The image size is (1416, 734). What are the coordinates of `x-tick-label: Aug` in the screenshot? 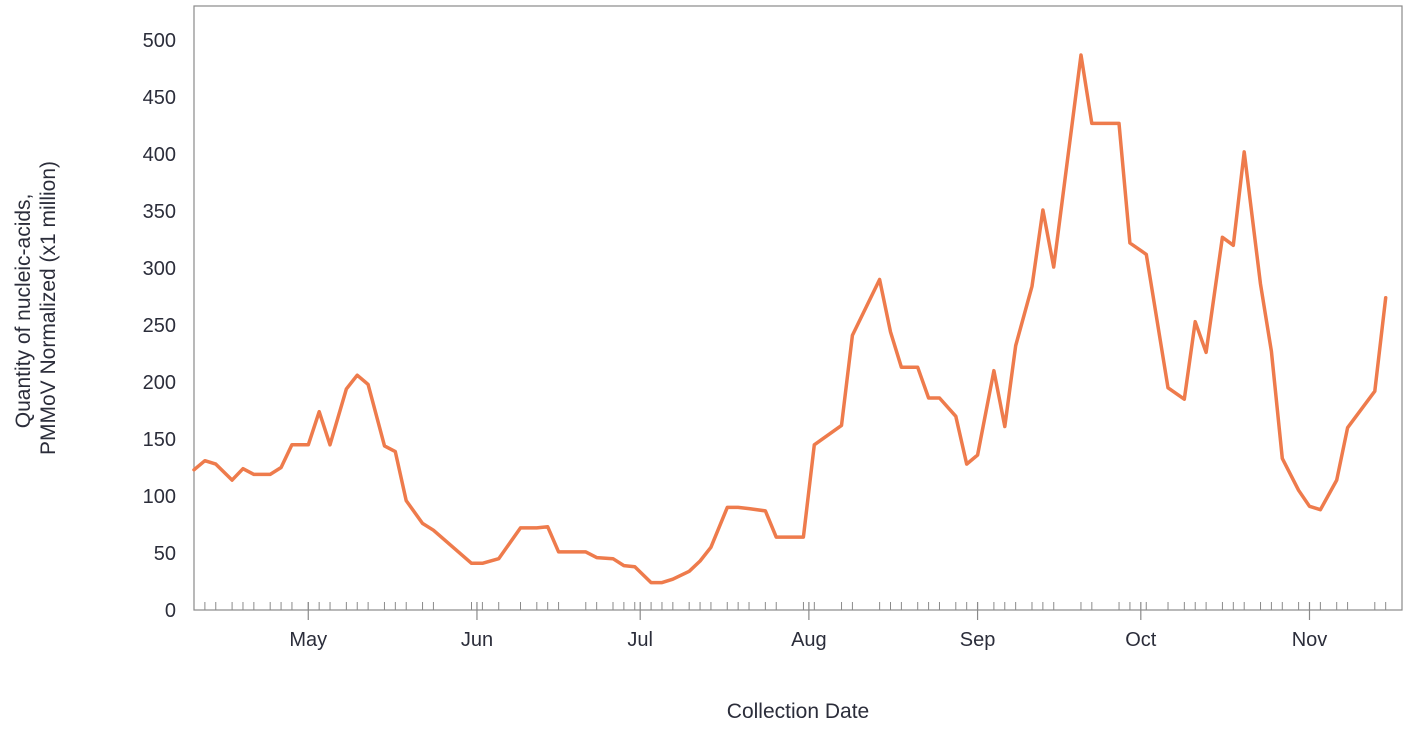 It's located at (809, 640).